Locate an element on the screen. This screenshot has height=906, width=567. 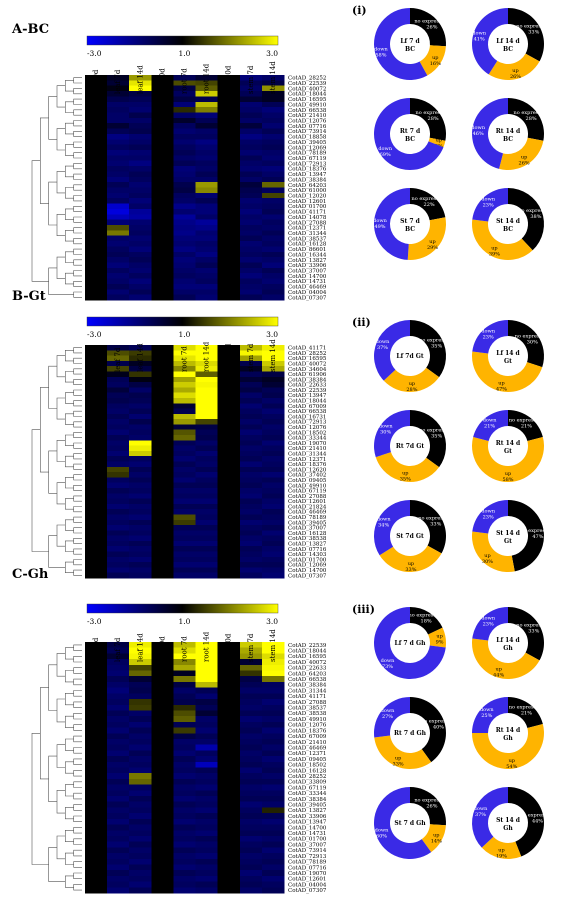
column-label: leaf 14d is located at coordinates (140, 647).